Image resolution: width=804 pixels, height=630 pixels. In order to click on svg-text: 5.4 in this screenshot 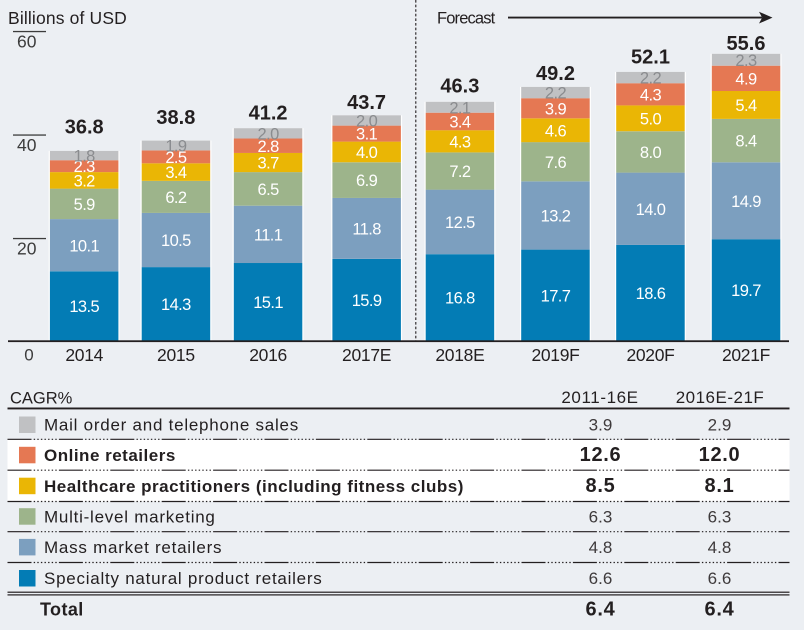, I will do `click(746, 106)`.